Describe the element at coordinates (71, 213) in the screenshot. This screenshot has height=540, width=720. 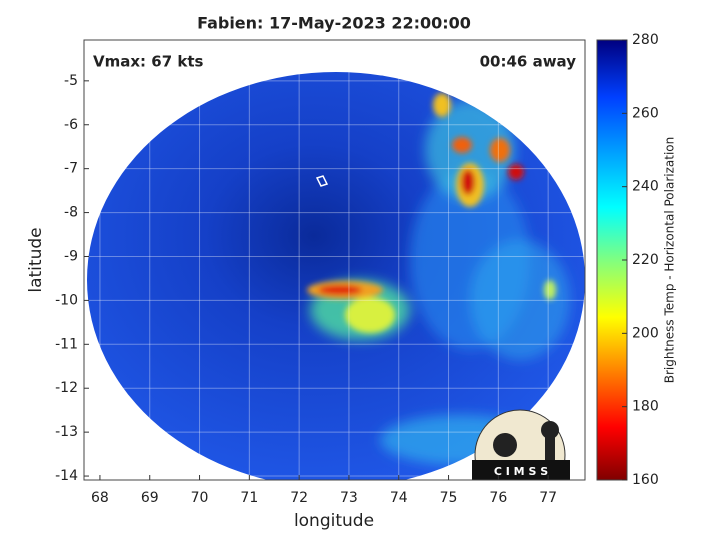
I see `y-tick-label: -8` at that location.